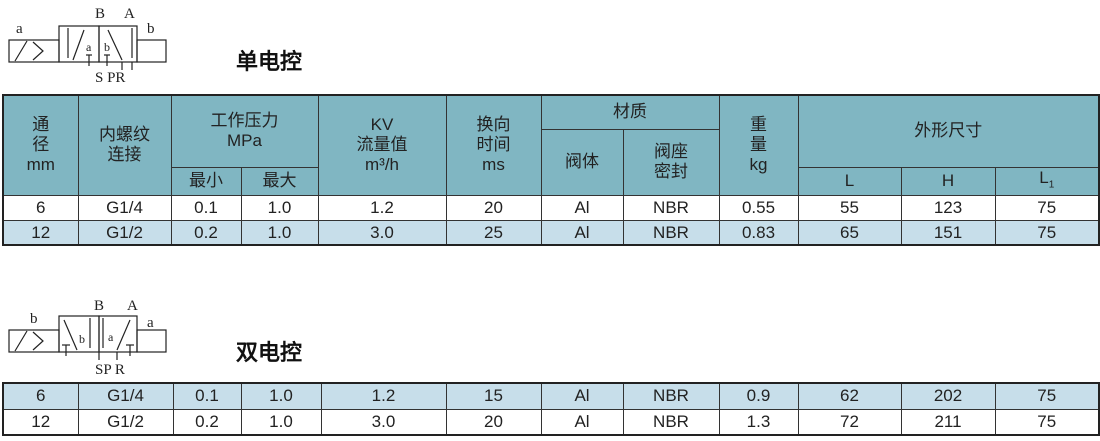  Describe the element at coordinates (948, 232) in the screenshot. I see `table-cell: 151` at that location.